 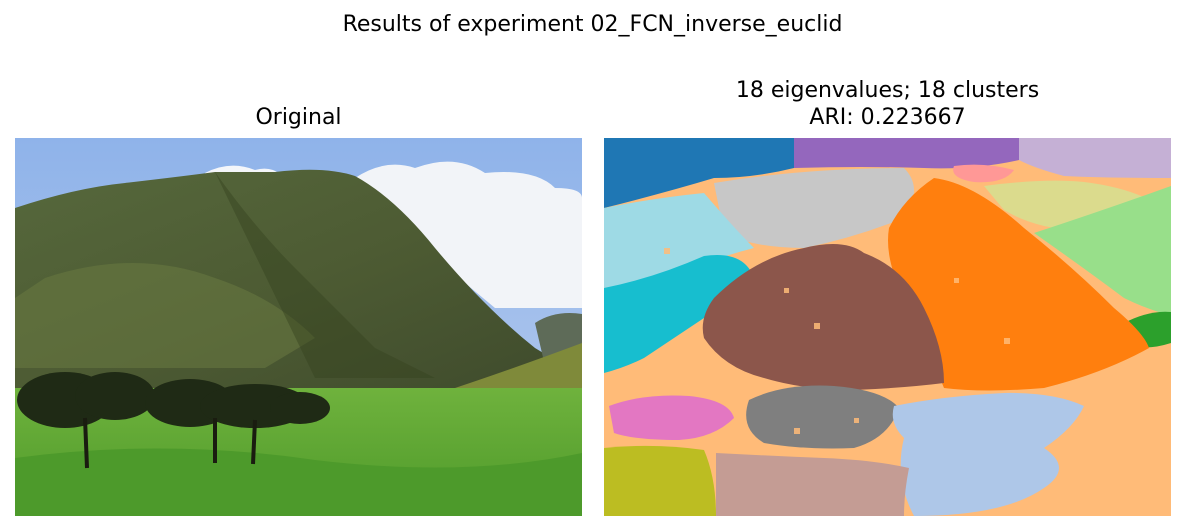 What do you see at coordinates (823, 317) in the screenshot?
I see `segment-brown` at bounding box center [823, 317].